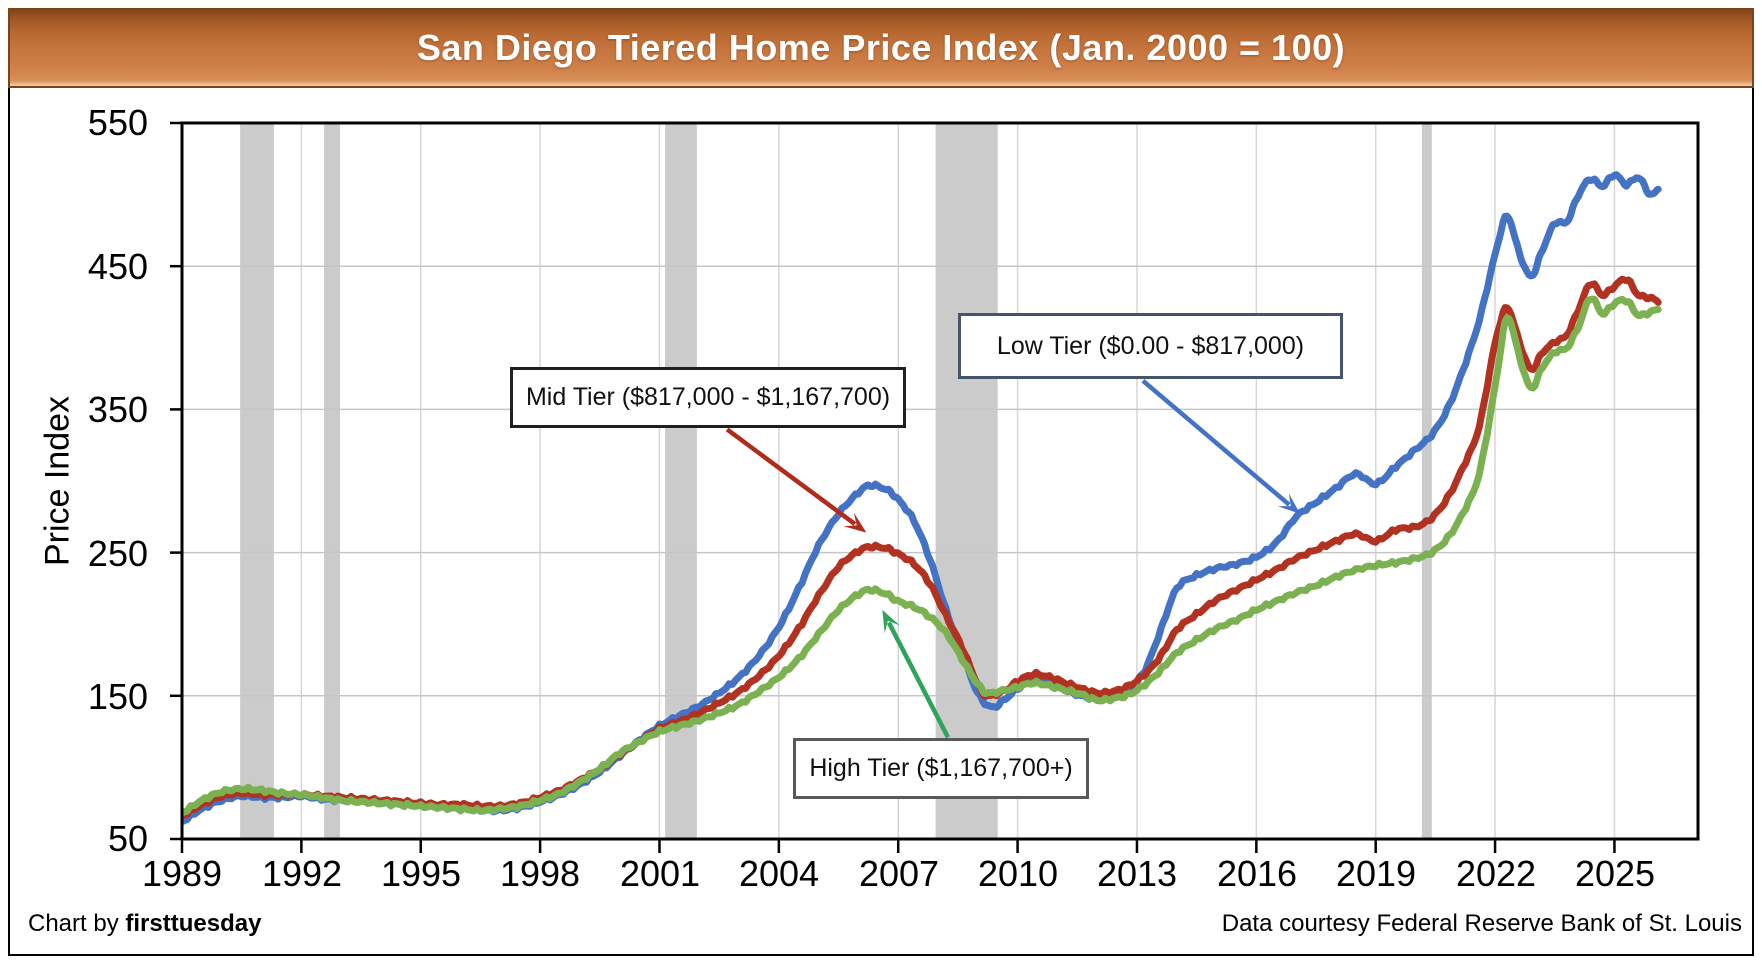 Image resolution: width=1762 pixels, height=964 pixels. I want to click on y-tick-550: 550, so click(117, 122).